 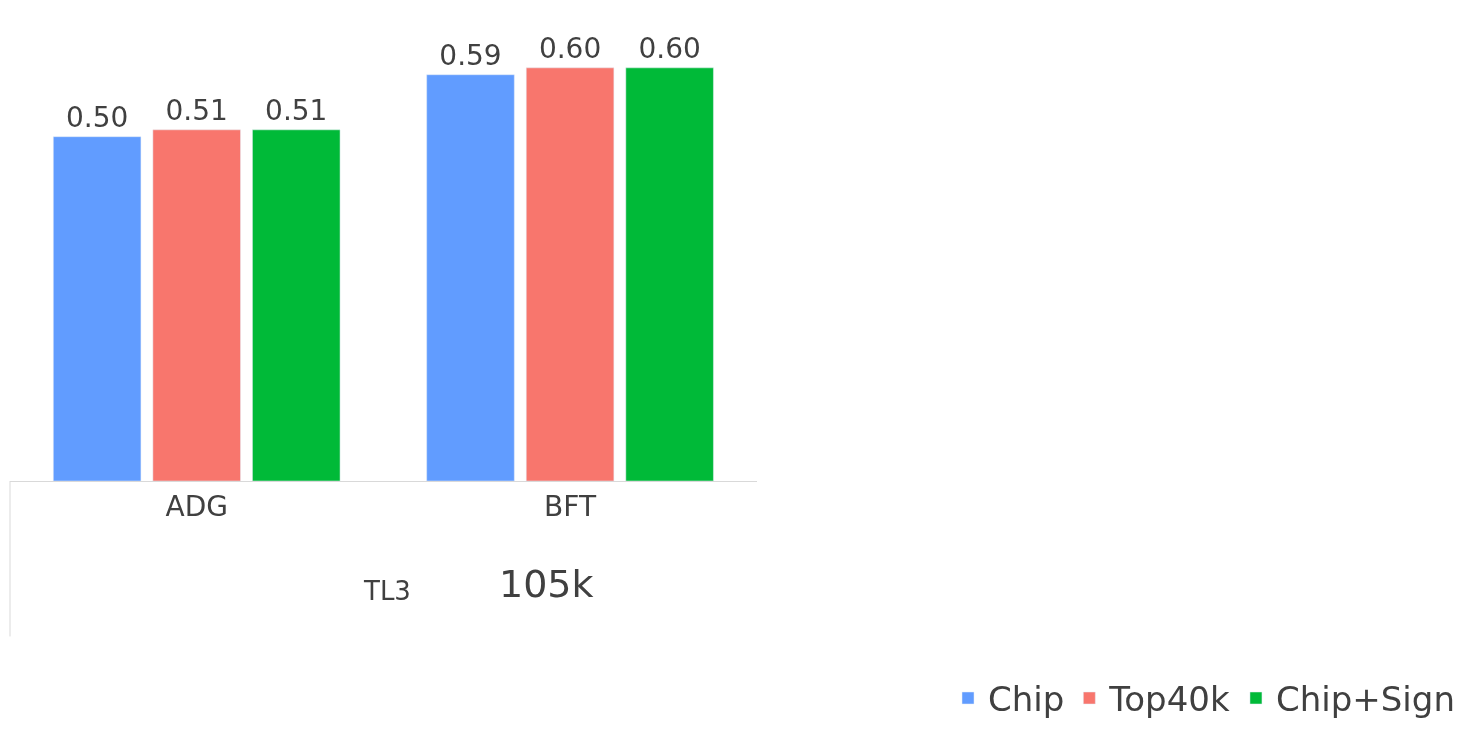 What do you see at coordinates (1169, 699) in the screenshot?
I see `legend-label: Top40k` at bounding box center [1169, 699].